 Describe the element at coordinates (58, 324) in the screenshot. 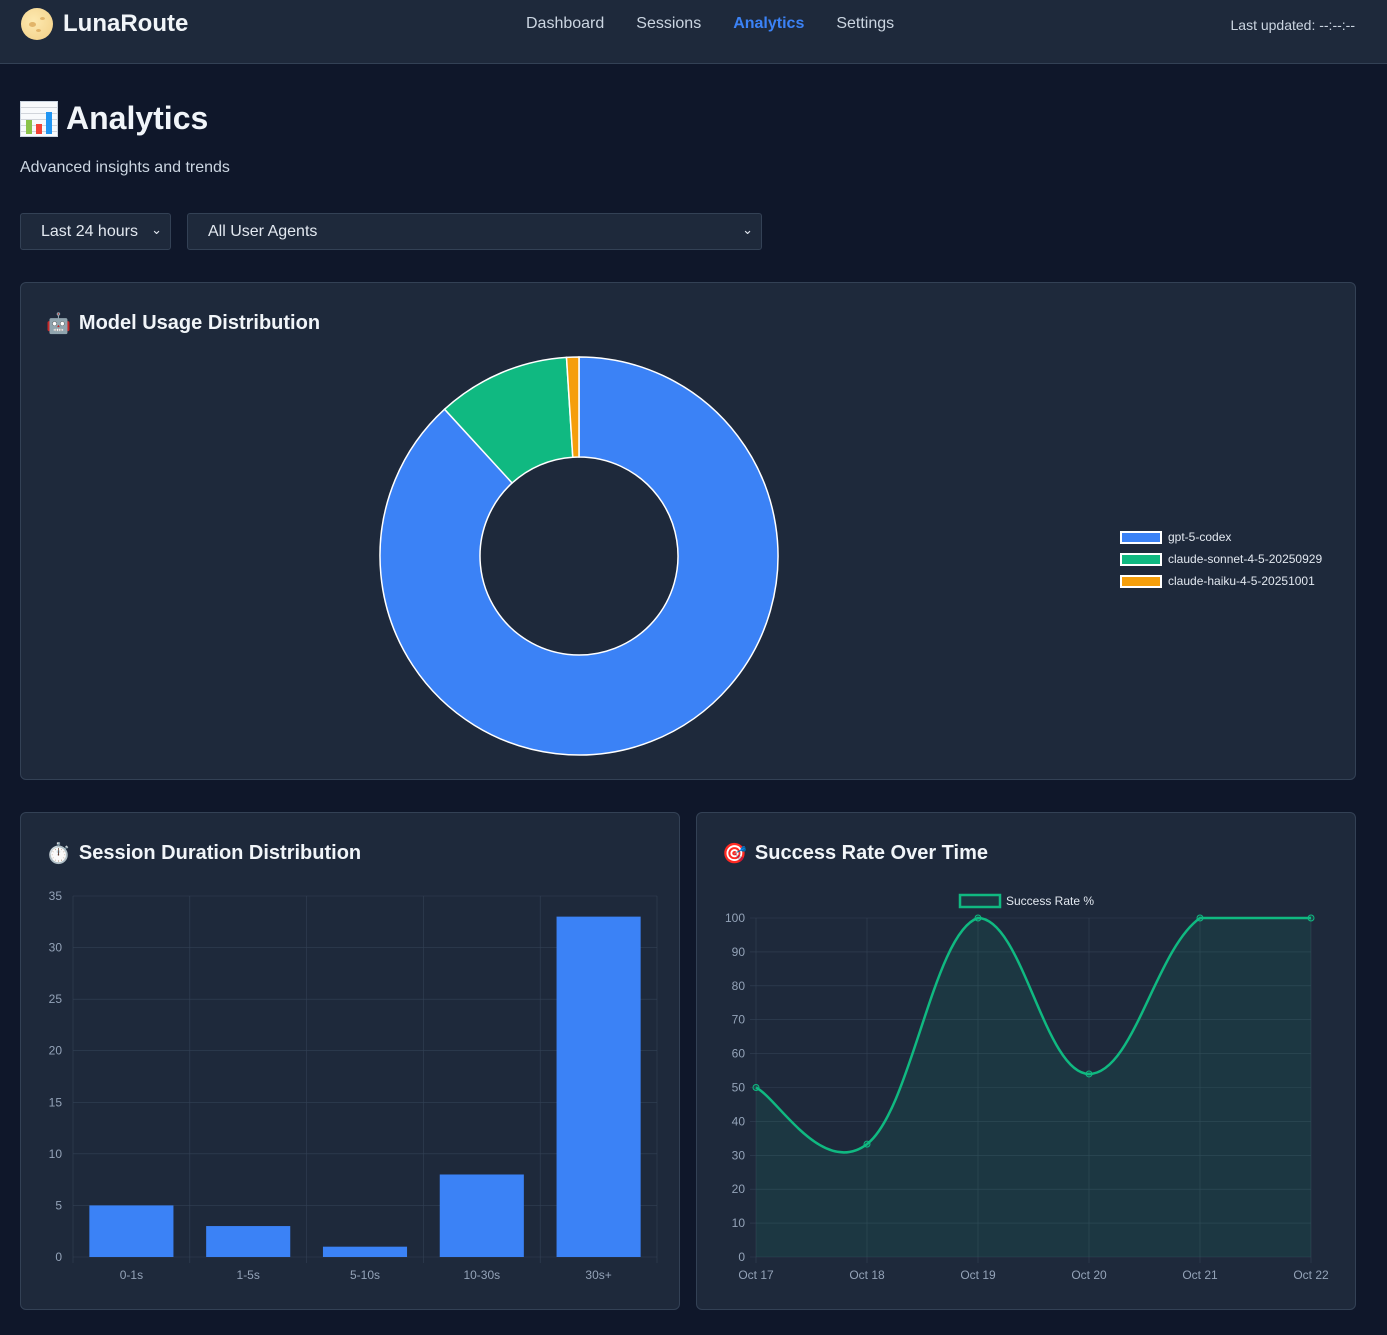

I see `robot-icon: 🤖` at that location.